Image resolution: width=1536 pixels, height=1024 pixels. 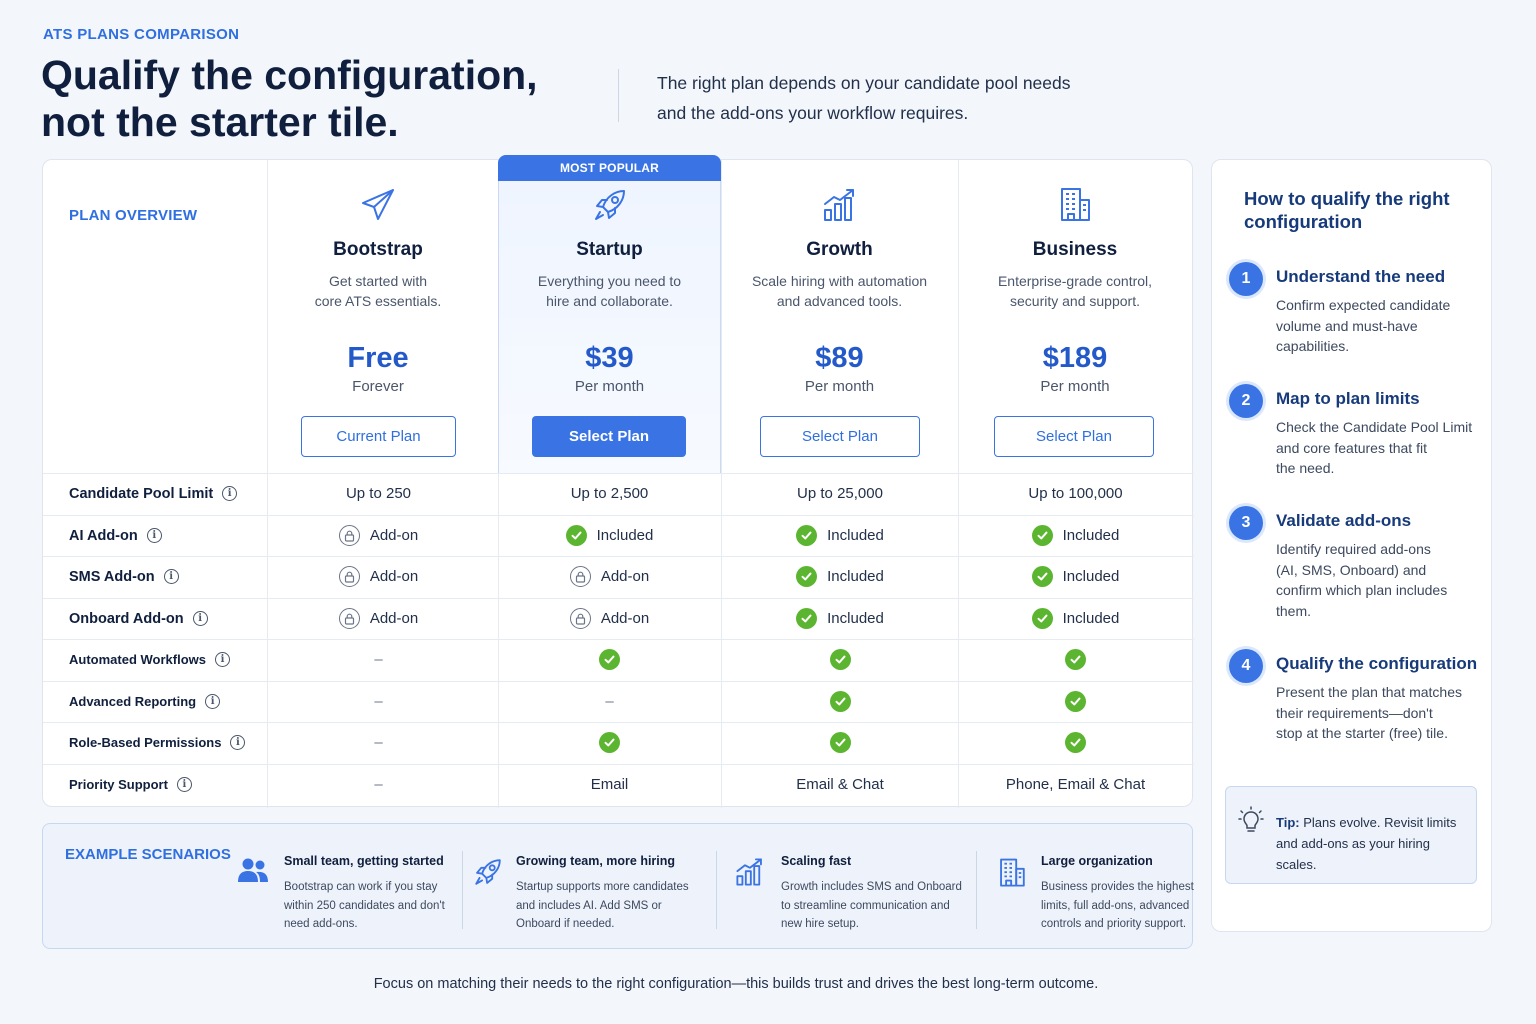 What do you see at coordinates (602, 887) in the screenshot?
I see `scenario-description-line: Startup supports more candidates` at bounding box center [602, 887].